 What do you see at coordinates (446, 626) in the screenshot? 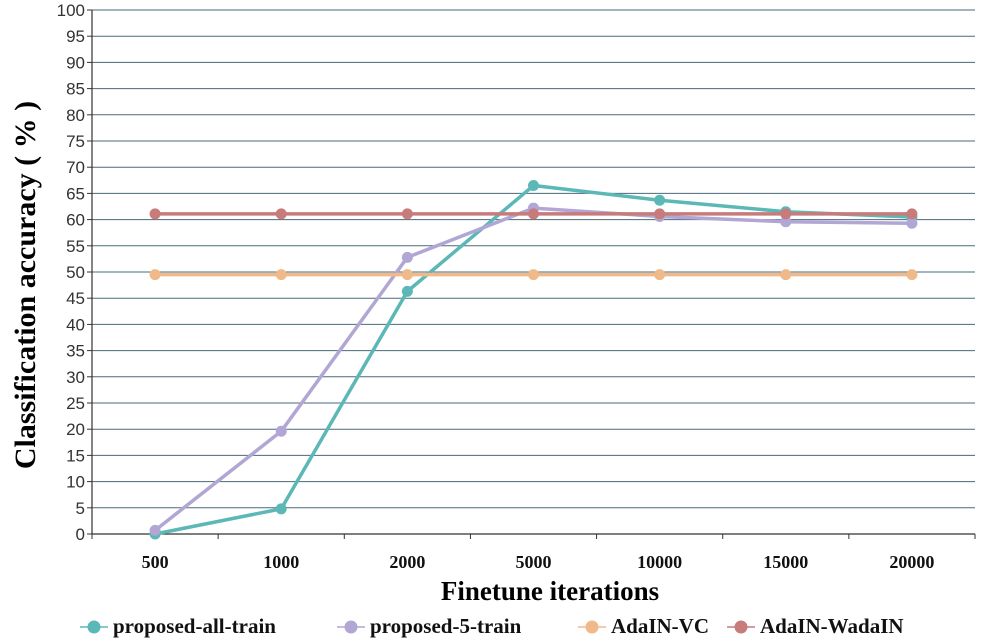
I see `legend-label: proposed-5-train` at bounding box center [446, 626].